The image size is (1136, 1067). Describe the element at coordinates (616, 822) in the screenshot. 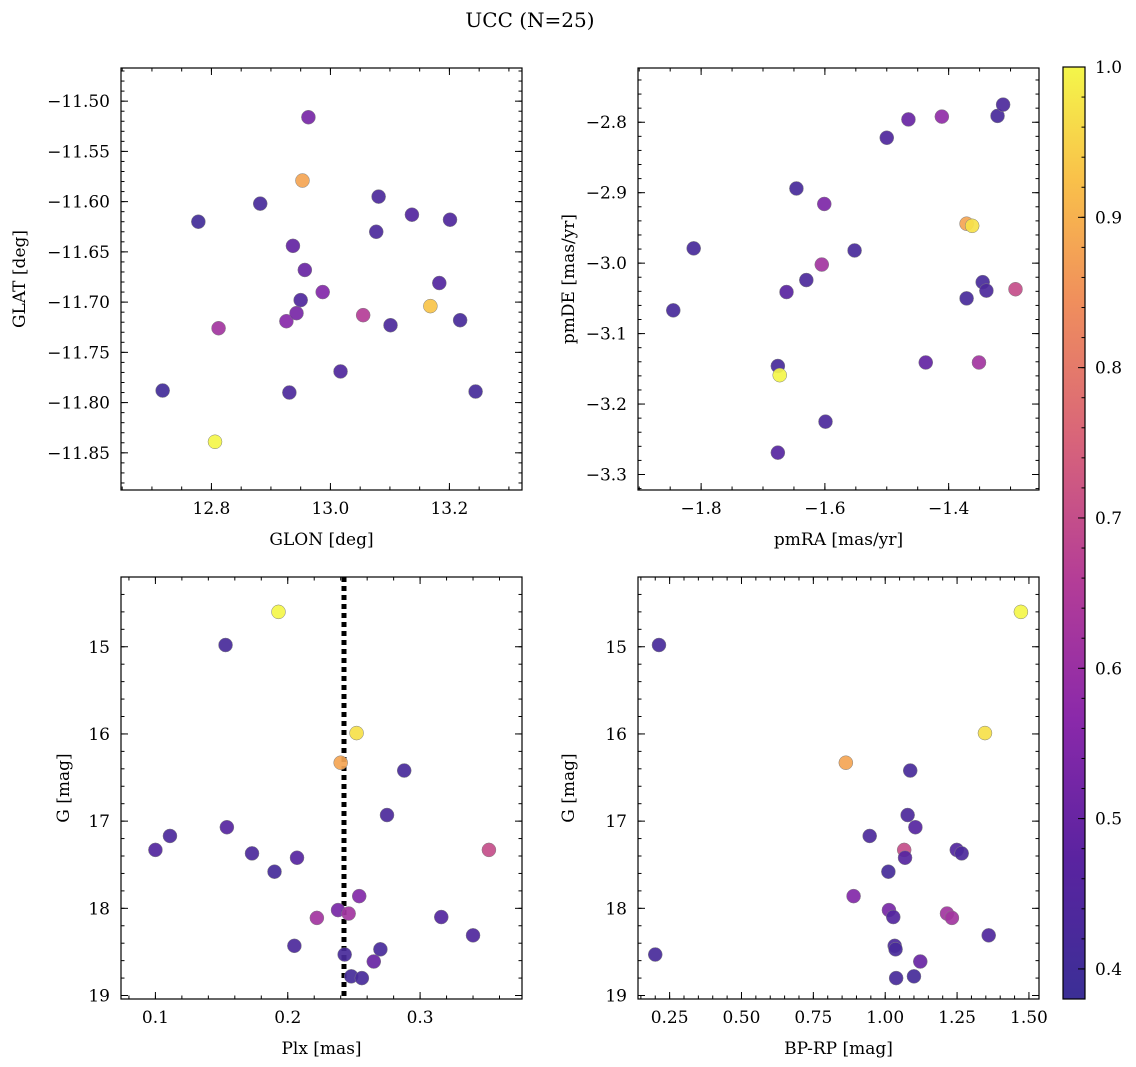

I see `y-tick-label: 17` at that location.